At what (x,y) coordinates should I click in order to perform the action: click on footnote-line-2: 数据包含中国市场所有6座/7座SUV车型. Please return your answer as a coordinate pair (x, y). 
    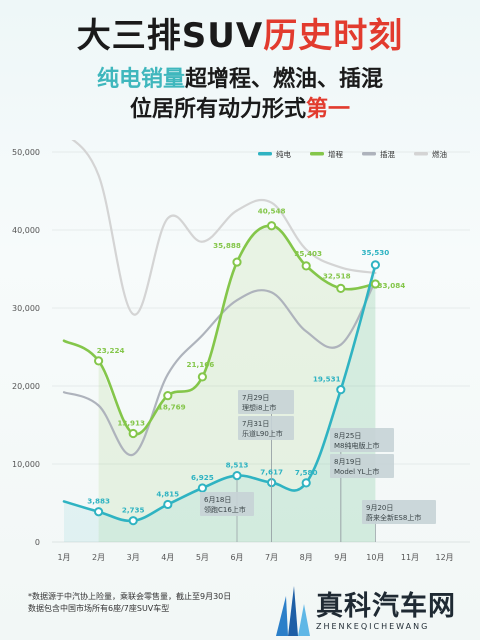
    Looking at the image, I should click on (99, 608).